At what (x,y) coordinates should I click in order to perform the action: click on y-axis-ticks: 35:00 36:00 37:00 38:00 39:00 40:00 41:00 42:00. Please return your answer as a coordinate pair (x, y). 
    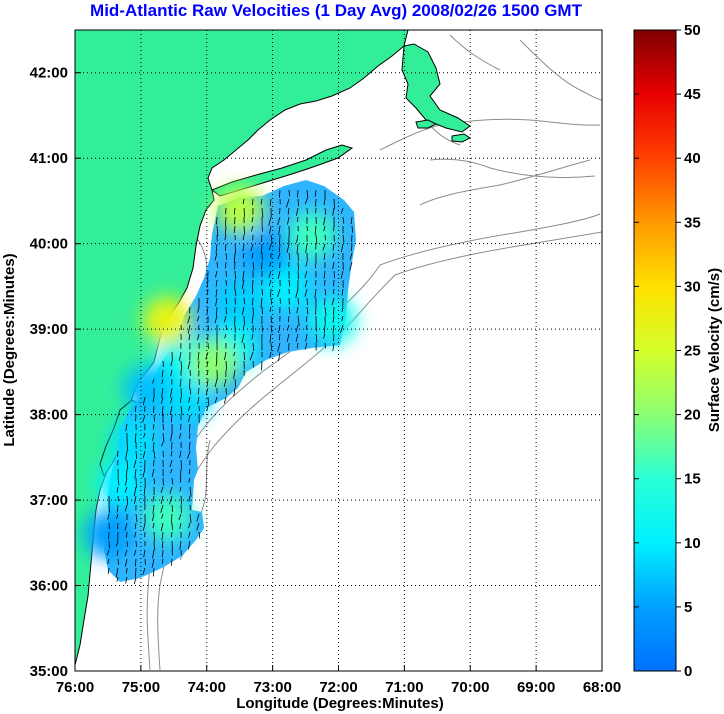
    Looking at the image, I should click on (55, 372).